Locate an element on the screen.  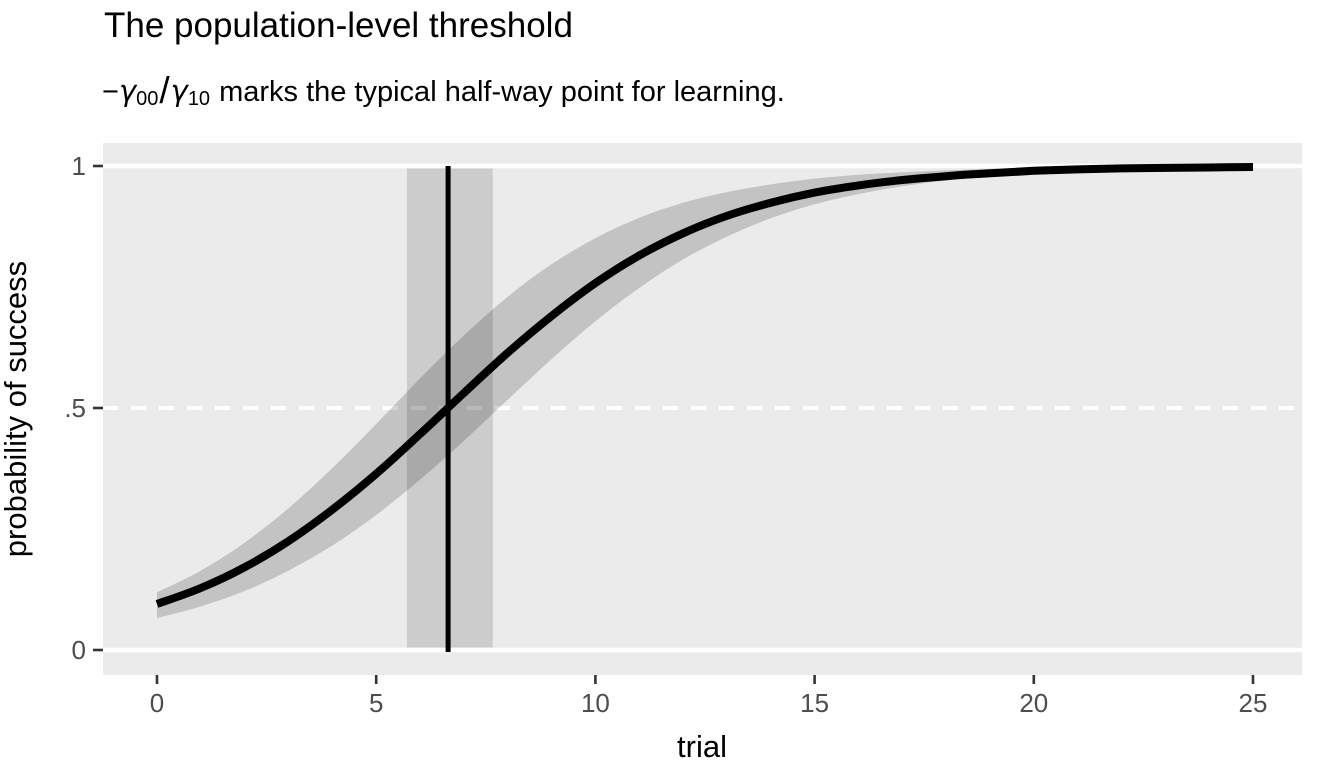
y-tick-label: .5 is located at coordinates (75, 408).